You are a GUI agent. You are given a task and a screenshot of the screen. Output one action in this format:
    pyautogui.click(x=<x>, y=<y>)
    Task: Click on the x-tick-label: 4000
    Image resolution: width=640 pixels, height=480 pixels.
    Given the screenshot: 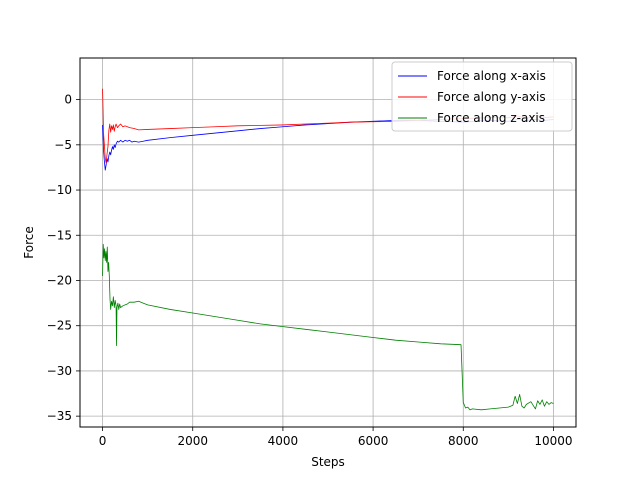 What is the action you would take?
    pyautogui.click(x=283, y=441)
    